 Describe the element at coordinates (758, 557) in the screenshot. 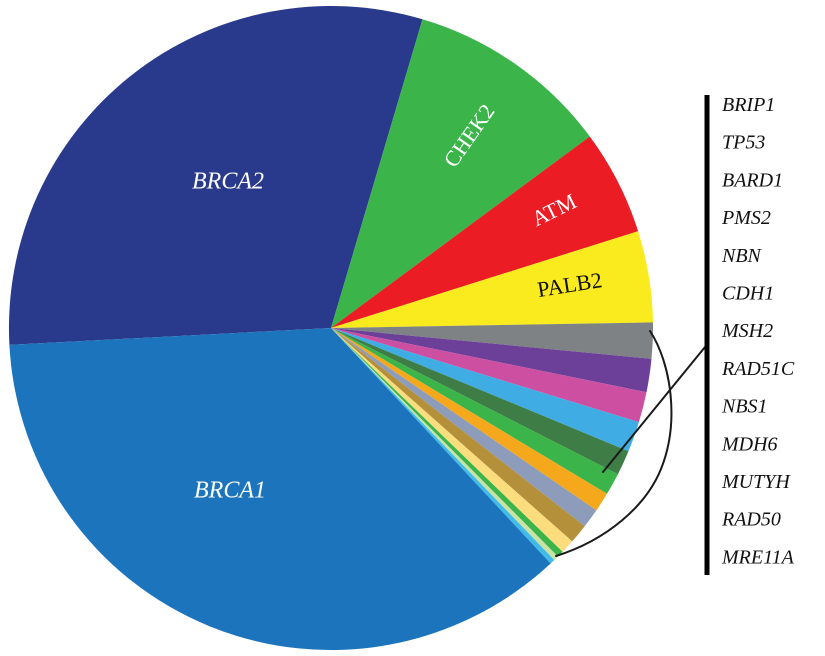

I see `legend-item-mre11a: MRE11A` at that location.